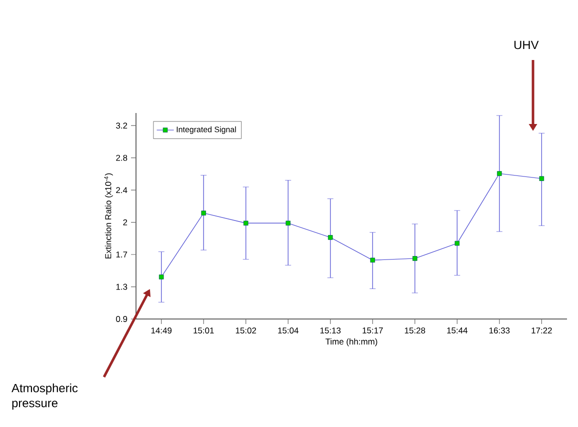  Describe the element at coordinates (45, 397) in the screenshot. I see `text: Atmospheric pressure` at that location.